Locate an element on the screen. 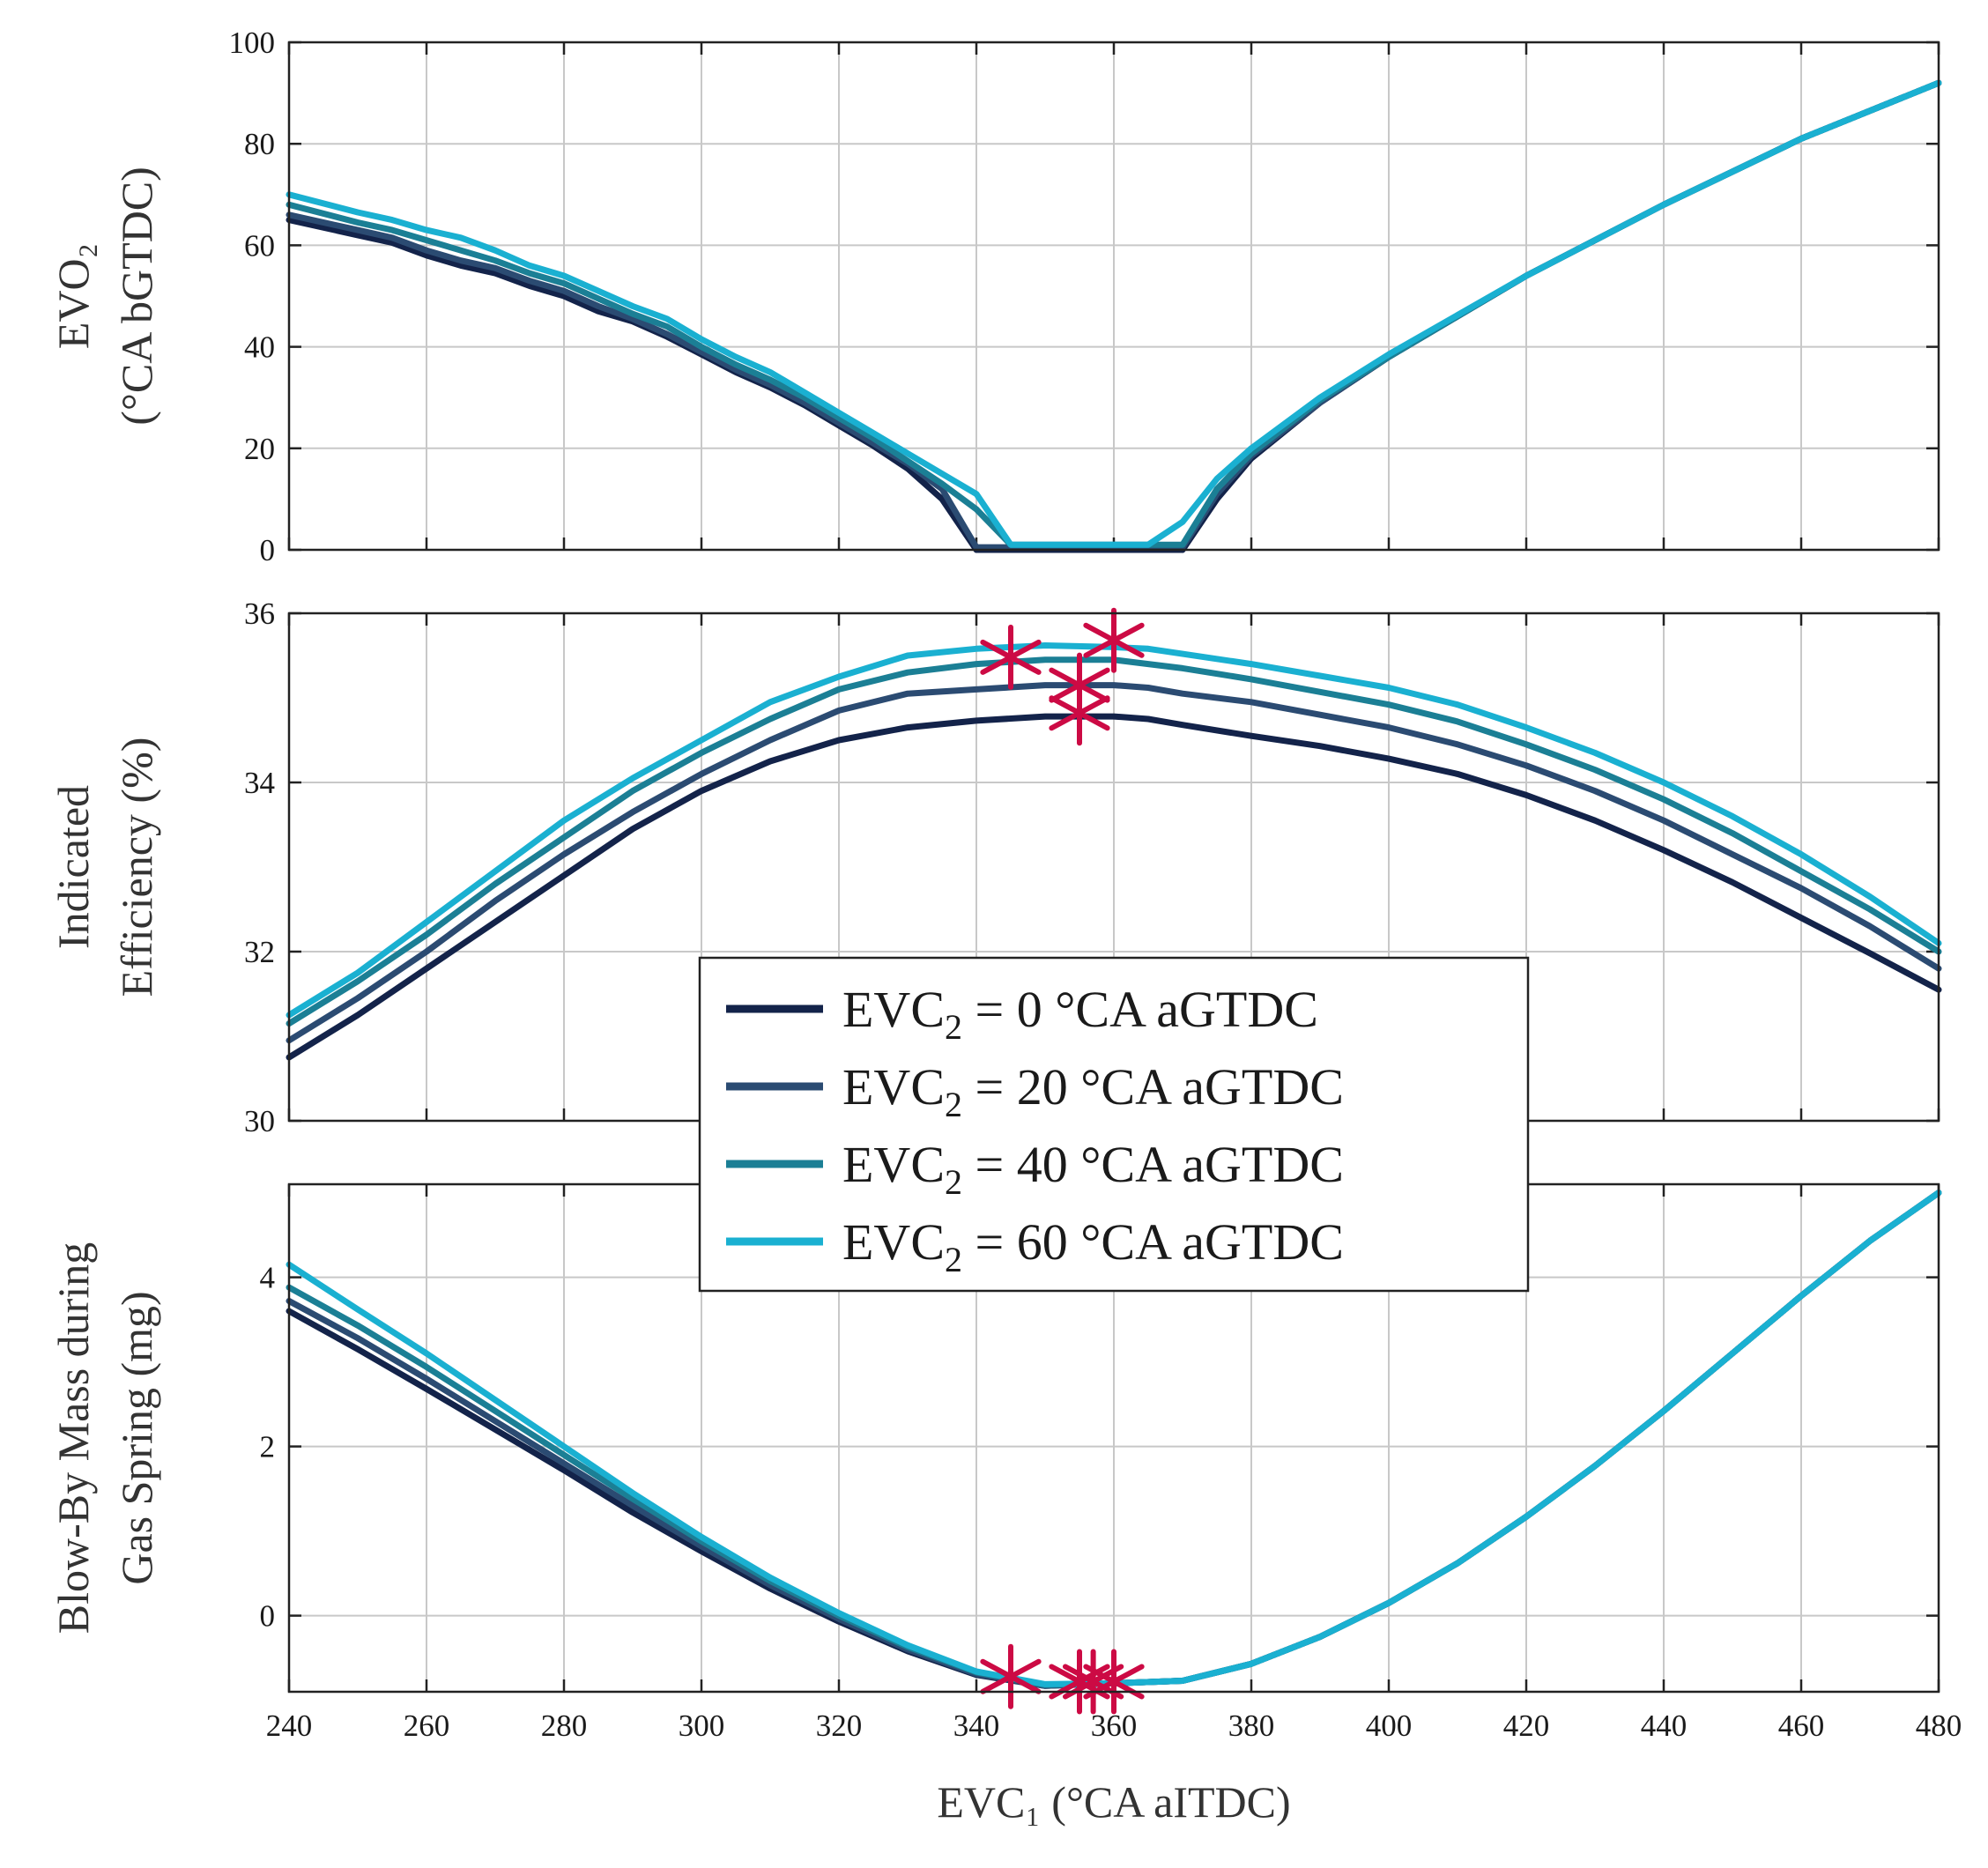 This screenshot has width=1988, height=1868. legend-entry-label: EVC2 = 40 °CA aGTDC is located at coordinates (1093, 1169).